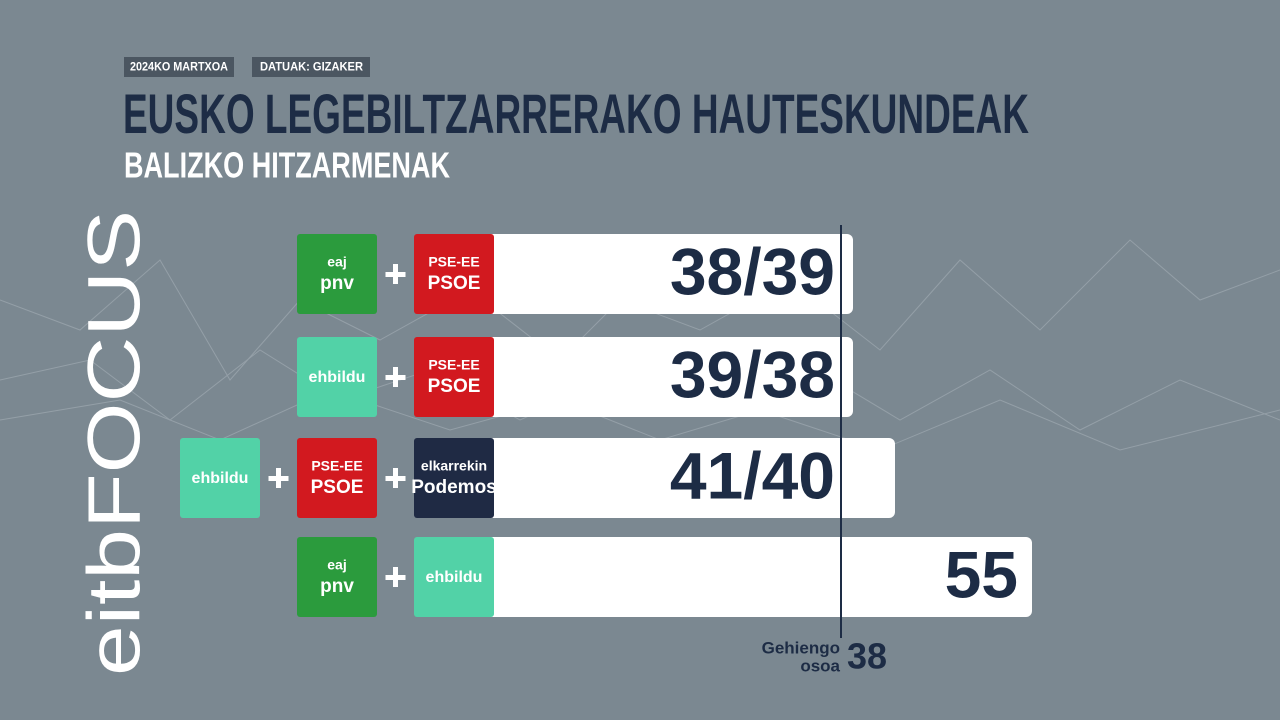 The width and height of the screenshot is (1280, 720). I want to click on result-value: 39/38, so click(752, 374).